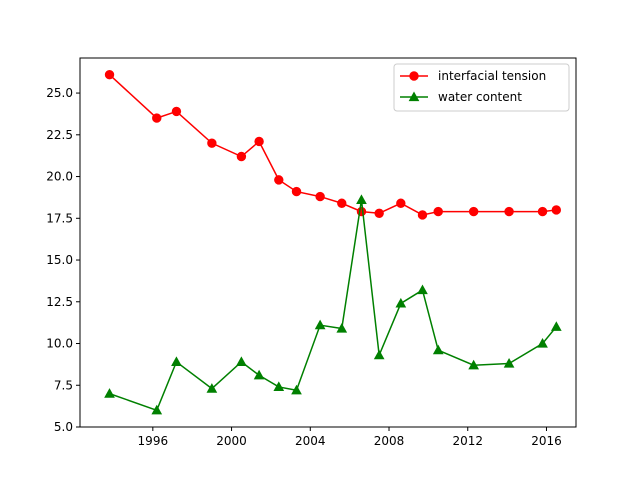 This screenshot has width=640, height=480. Describe the element at coordinates (63, 385) in the screenshot. I see `y-tick-label: 7.5` at that location.